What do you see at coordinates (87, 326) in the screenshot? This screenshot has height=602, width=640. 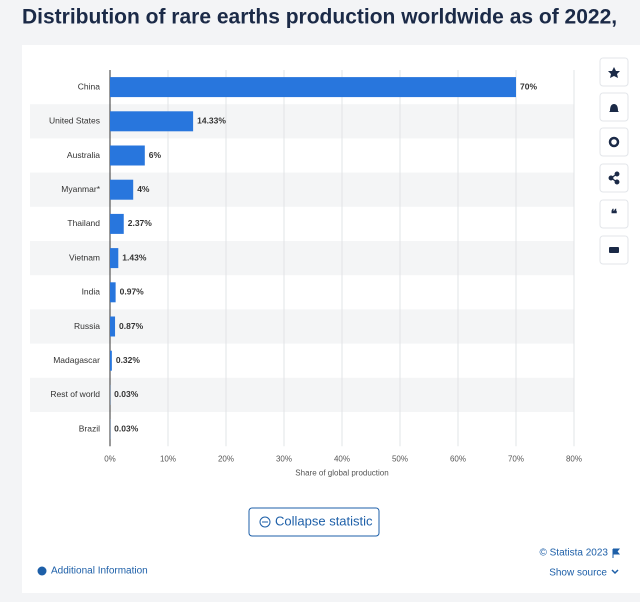 I see `y-tick-label: Russia` at bounding box center [87, 326].